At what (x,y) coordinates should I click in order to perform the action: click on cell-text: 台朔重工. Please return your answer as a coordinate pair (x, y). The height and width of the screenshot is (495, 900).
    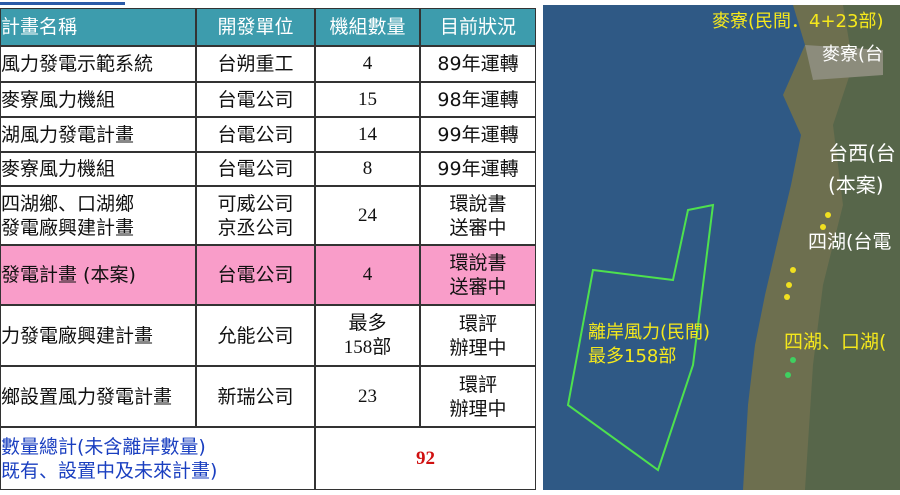
    Looking at the image, I should click on (255, 64).